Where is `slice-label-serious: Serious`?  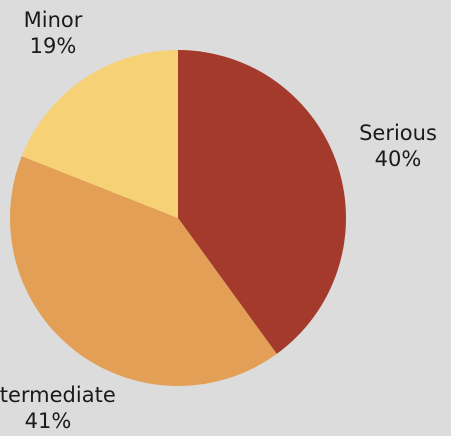 slice-label-serious: Serious is located at coordinates (398, 133).